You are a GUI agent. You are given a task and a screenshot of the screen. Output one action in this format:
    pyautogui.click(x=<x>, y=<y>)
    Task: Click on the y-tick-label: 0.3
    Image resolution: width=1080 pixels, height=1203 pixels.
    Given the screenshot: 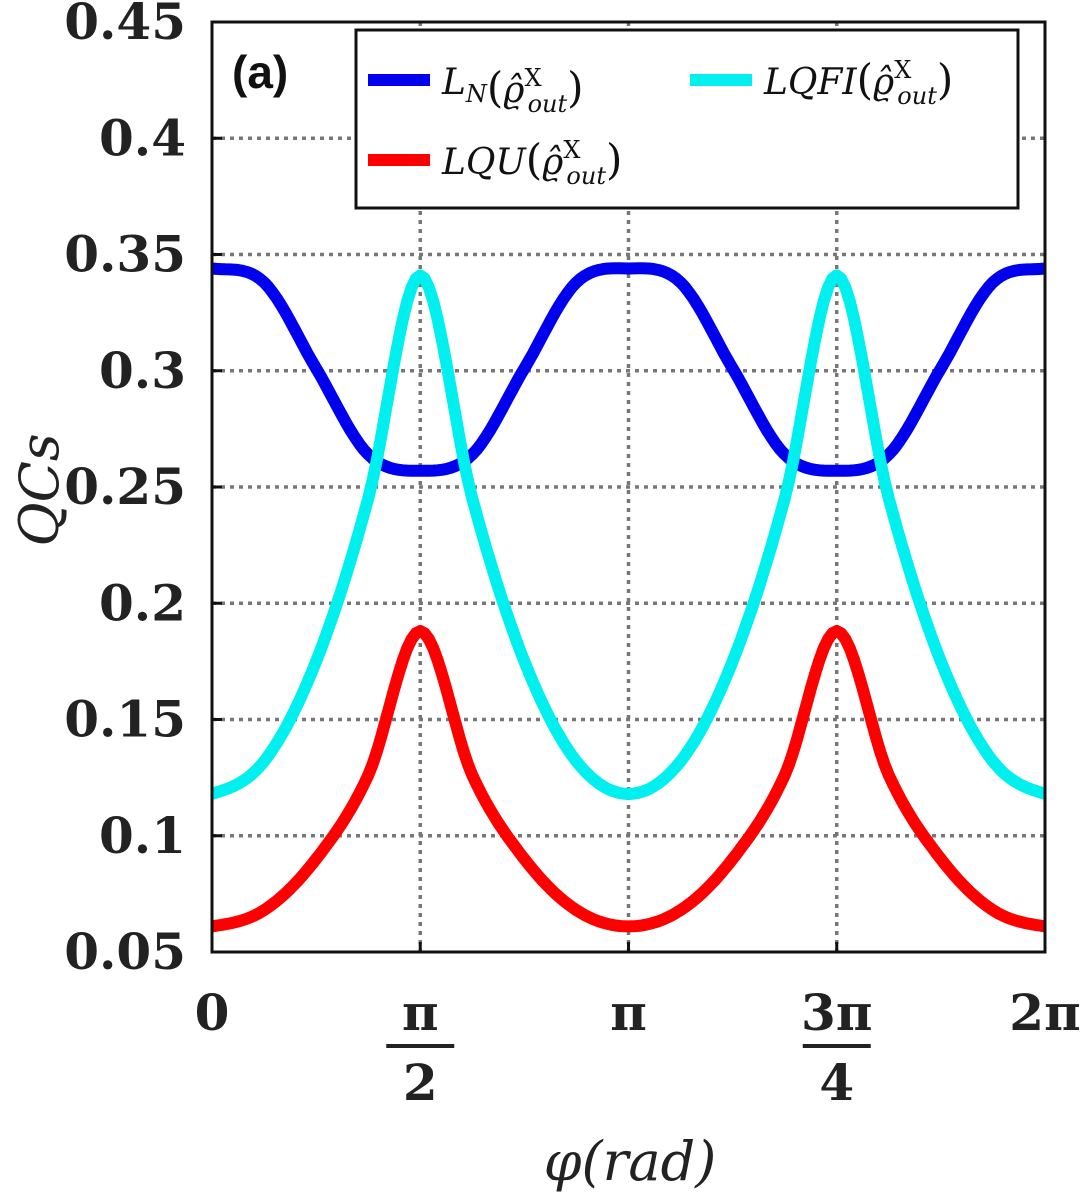 What is the action you would take?
    pyautogui.click(x=142, y=370)
    